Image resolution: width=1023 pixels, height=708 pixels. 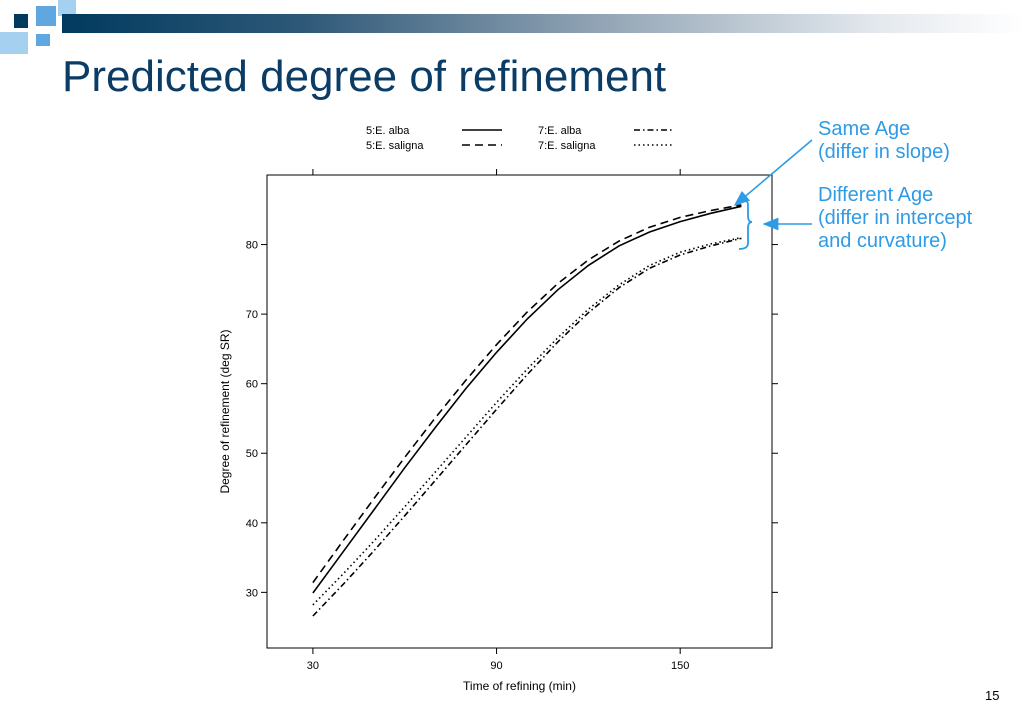 I want to click on annotation-same-age: Same Age (differ in slope), so click(x=884, y=141).